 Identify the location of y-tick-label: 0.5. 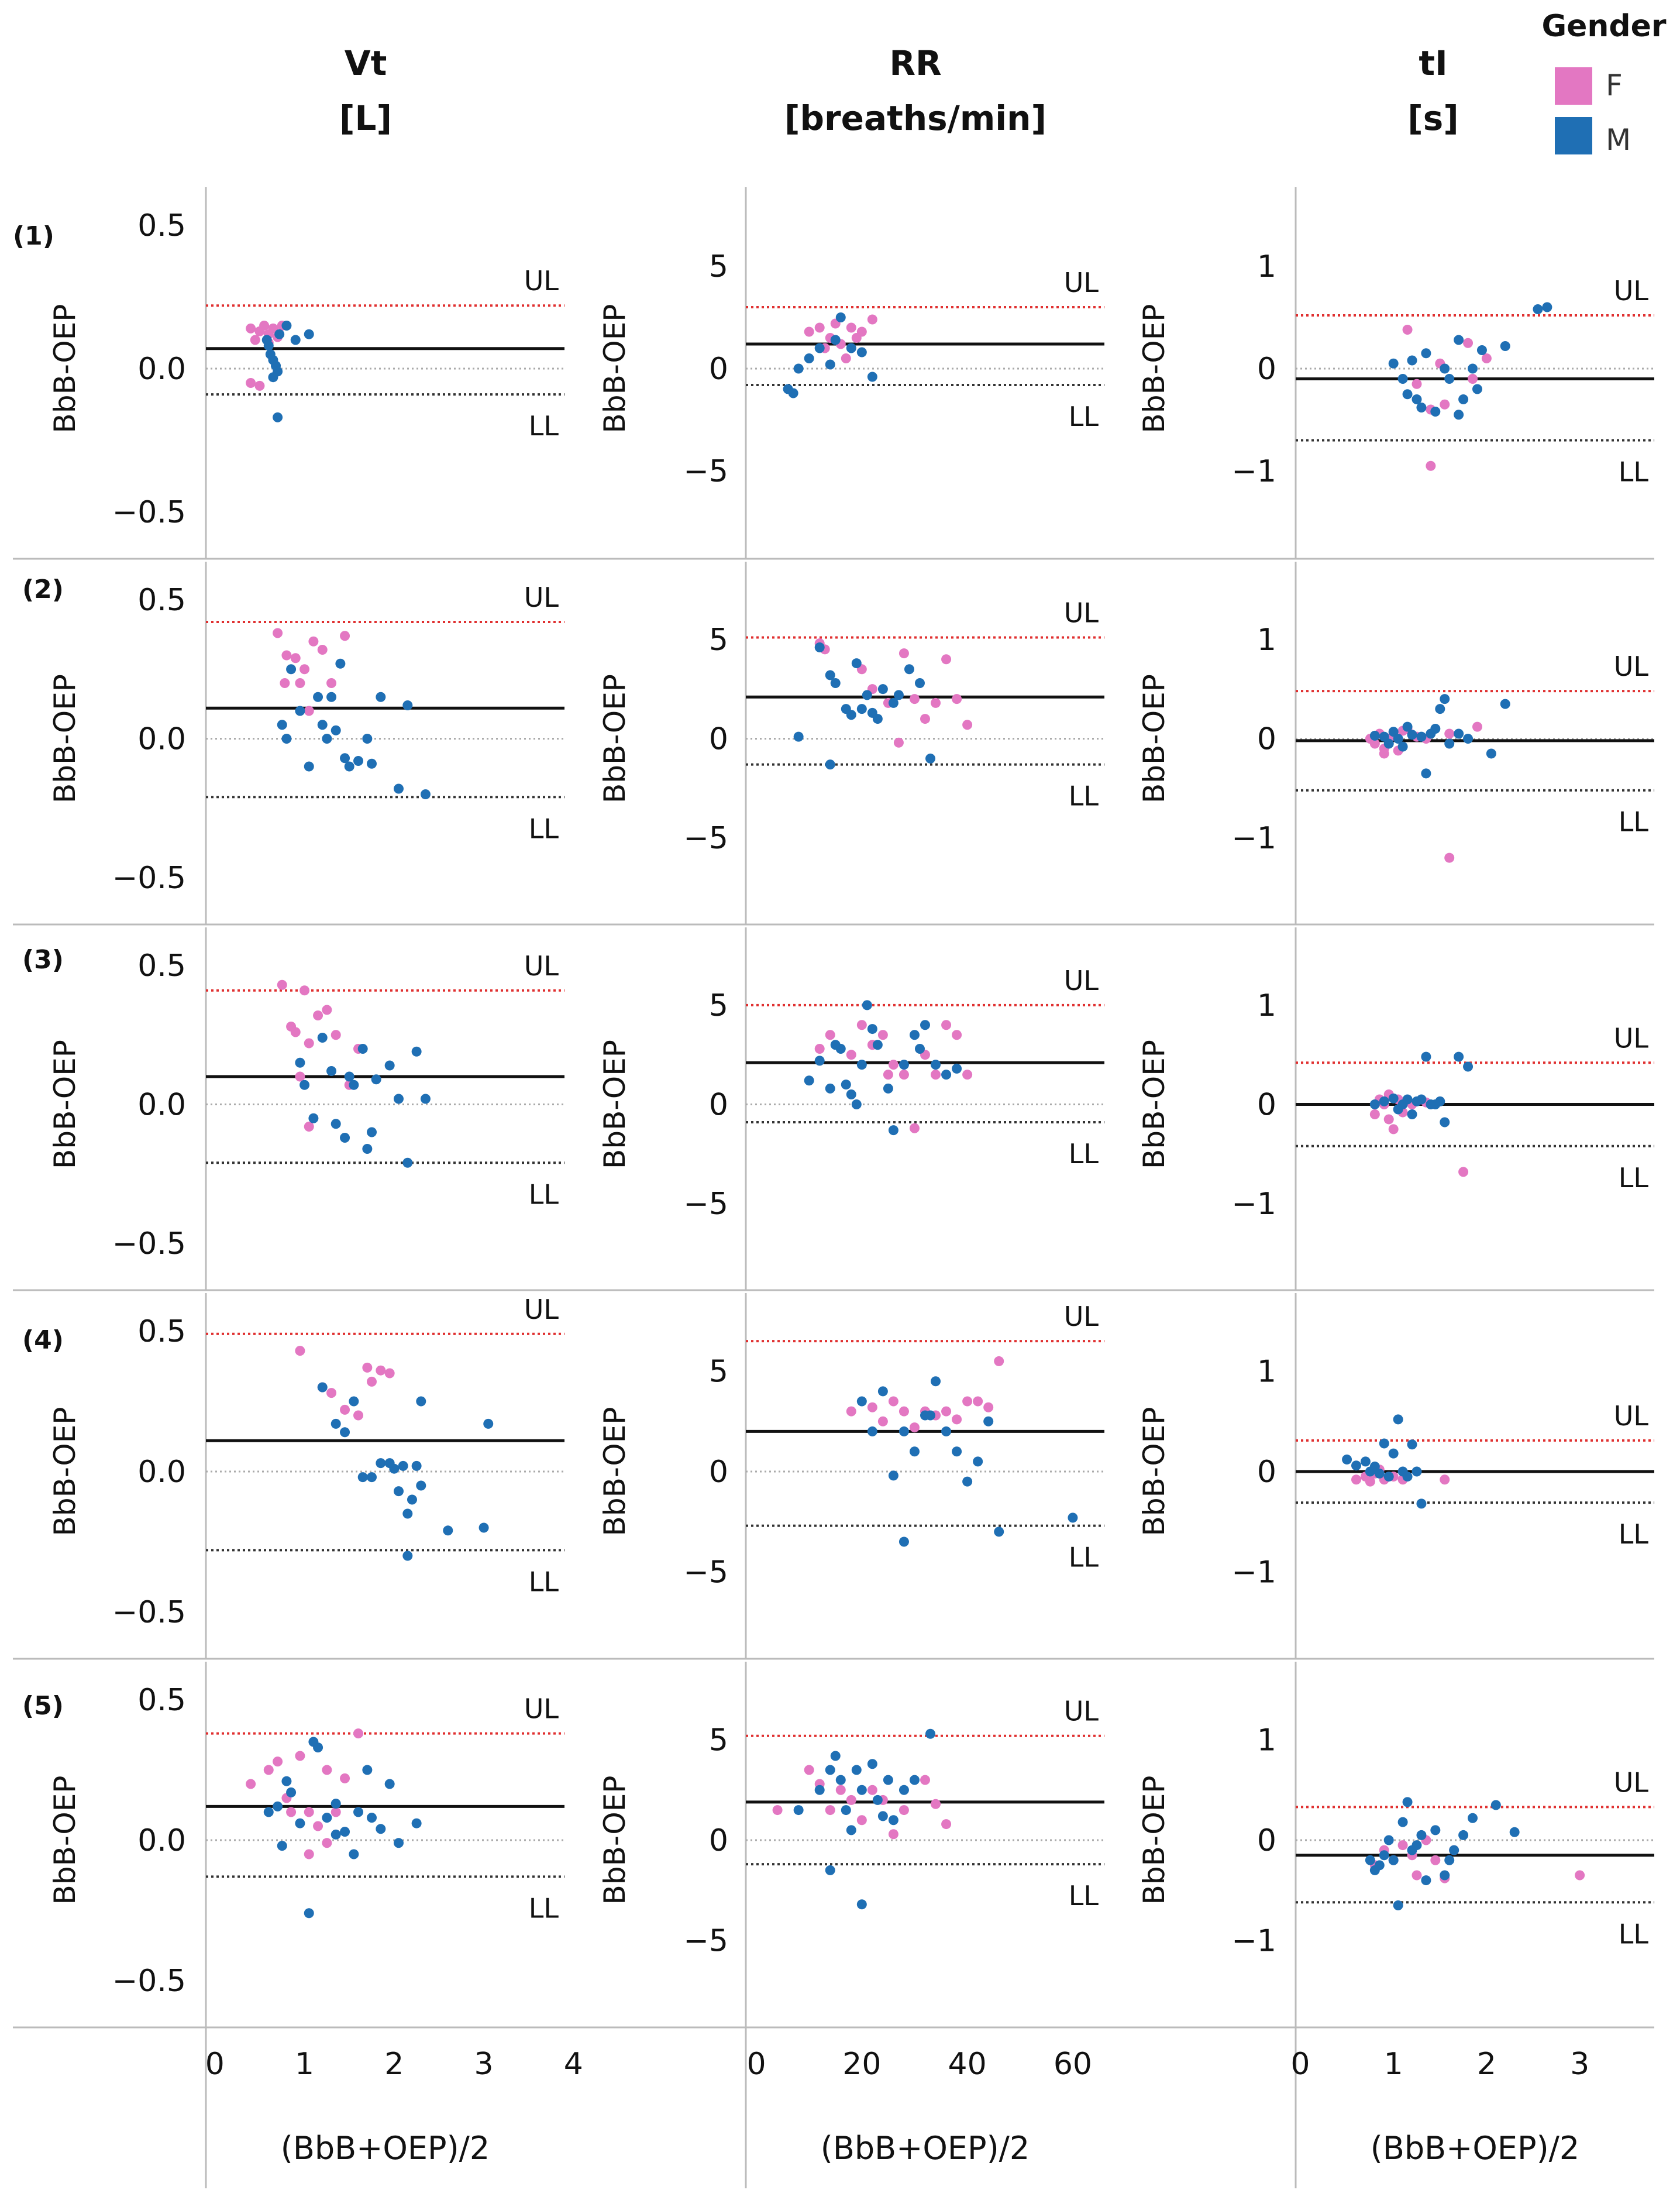
(161, 1700).